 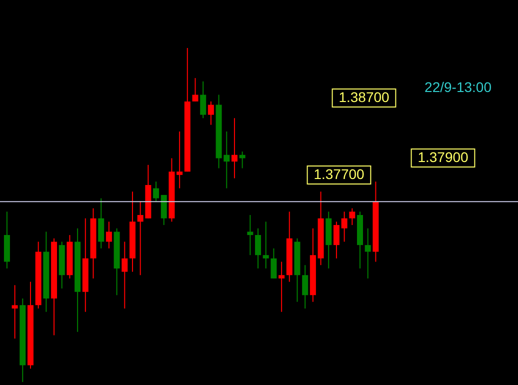 I want to click on text: 1.37900, so click(x=443, y=157).